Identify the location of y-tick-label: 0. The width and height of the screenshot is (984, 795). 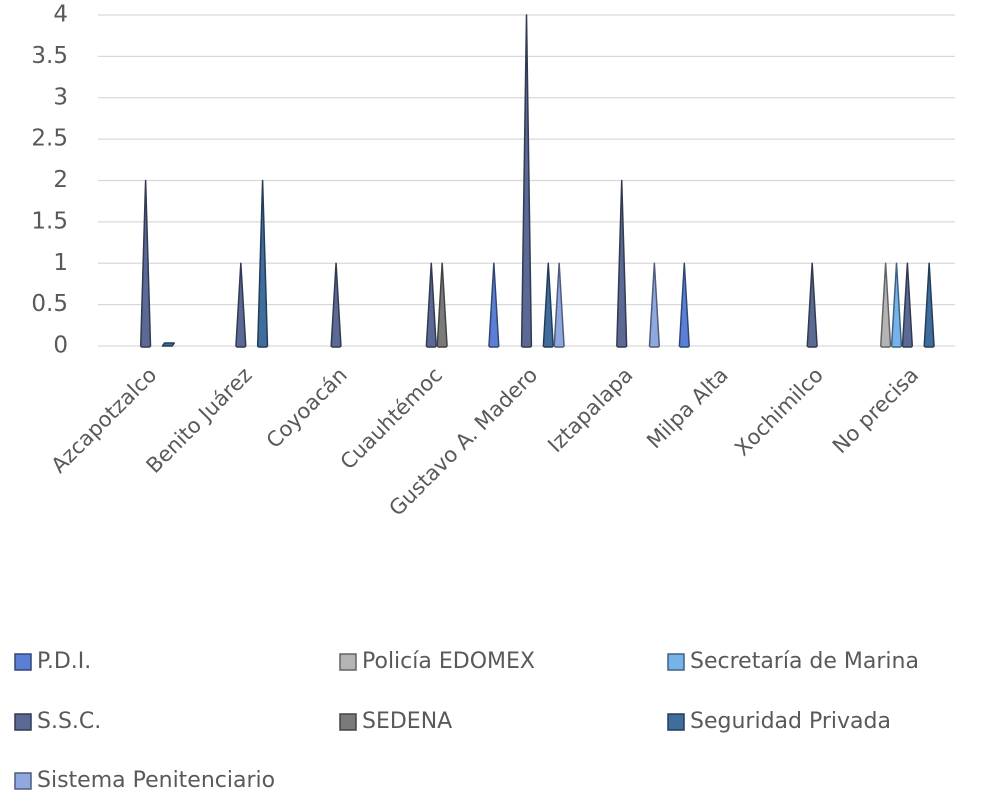
(60, 346).